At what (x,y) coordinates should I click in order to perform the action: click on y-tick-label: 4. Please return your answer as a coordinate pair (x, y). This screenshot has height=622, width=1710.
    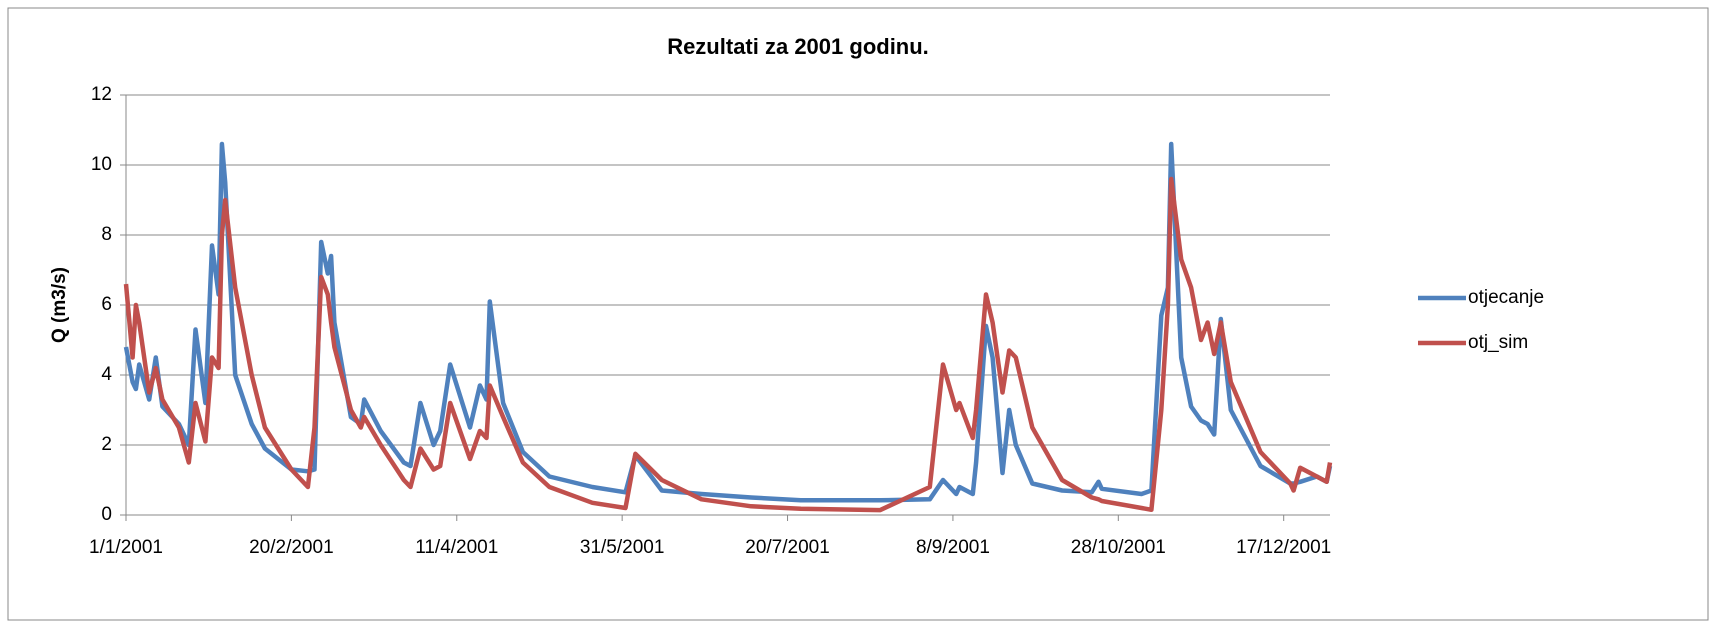
    Looking at the image, I should click on (106, 374).